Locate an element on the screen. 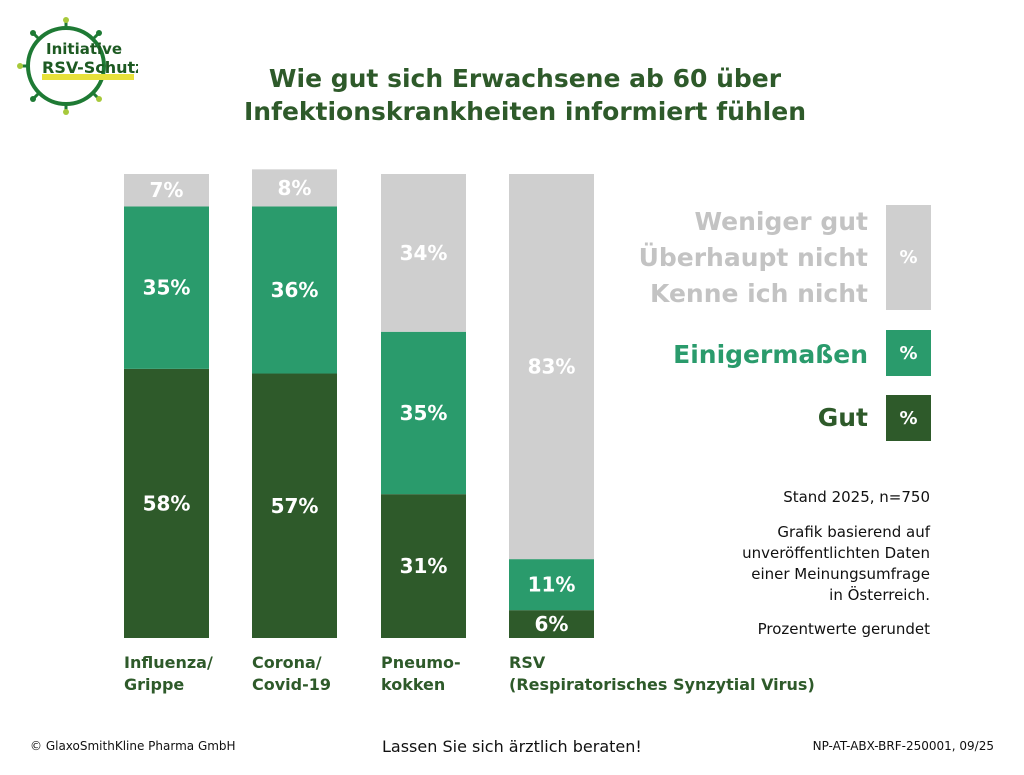  legend-label-einigermassen: Einigermaßen is located at coordinates (770, 354).